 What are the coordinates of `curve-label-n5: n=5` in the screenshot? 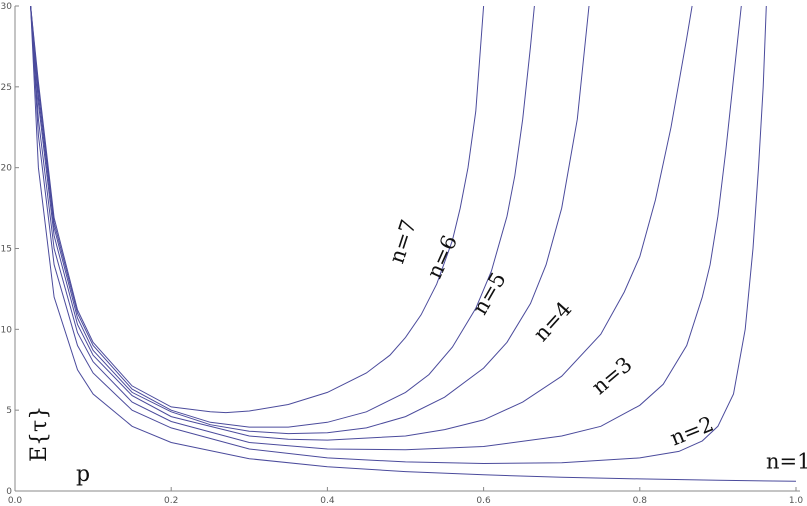 It's located at (489, 293).